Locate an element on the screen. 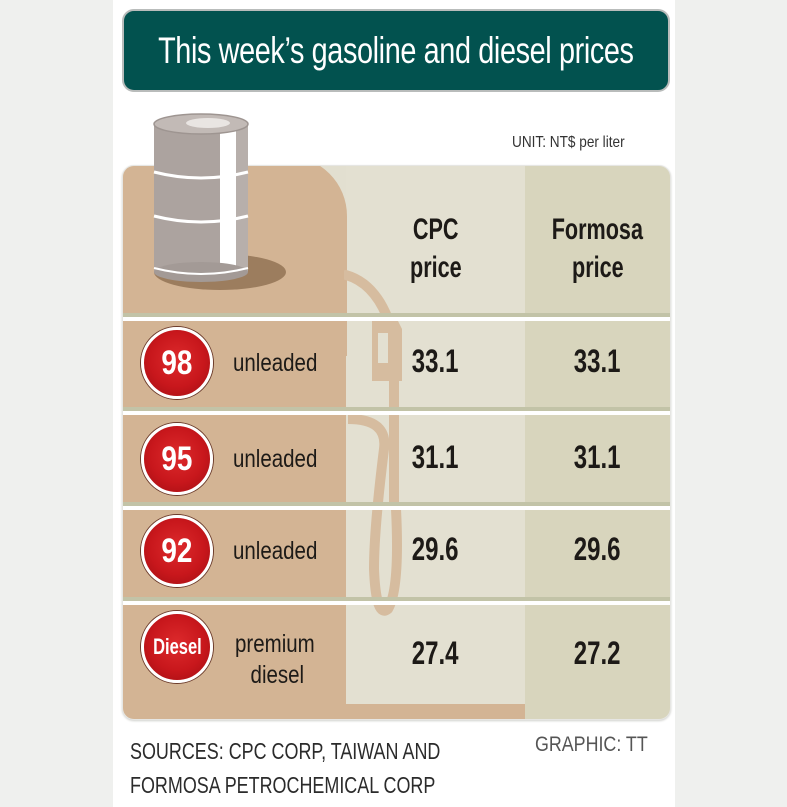 Image resolution: width=787 pixels, height=807 pixels. cpc-price: 29.6 is located at coordinates (435, 549).